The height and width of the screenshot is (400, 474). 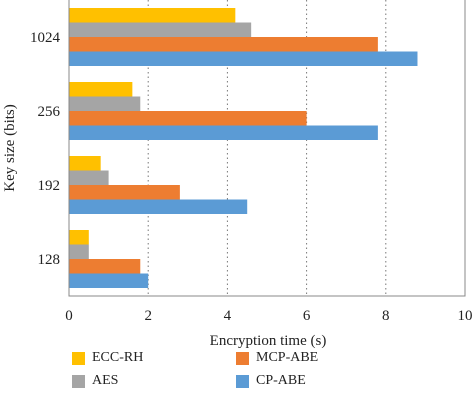 What do you see at coordinates (307, 316) in the screenshot?
I see `x-tick-label: 6` at bounding box center [307, 316].